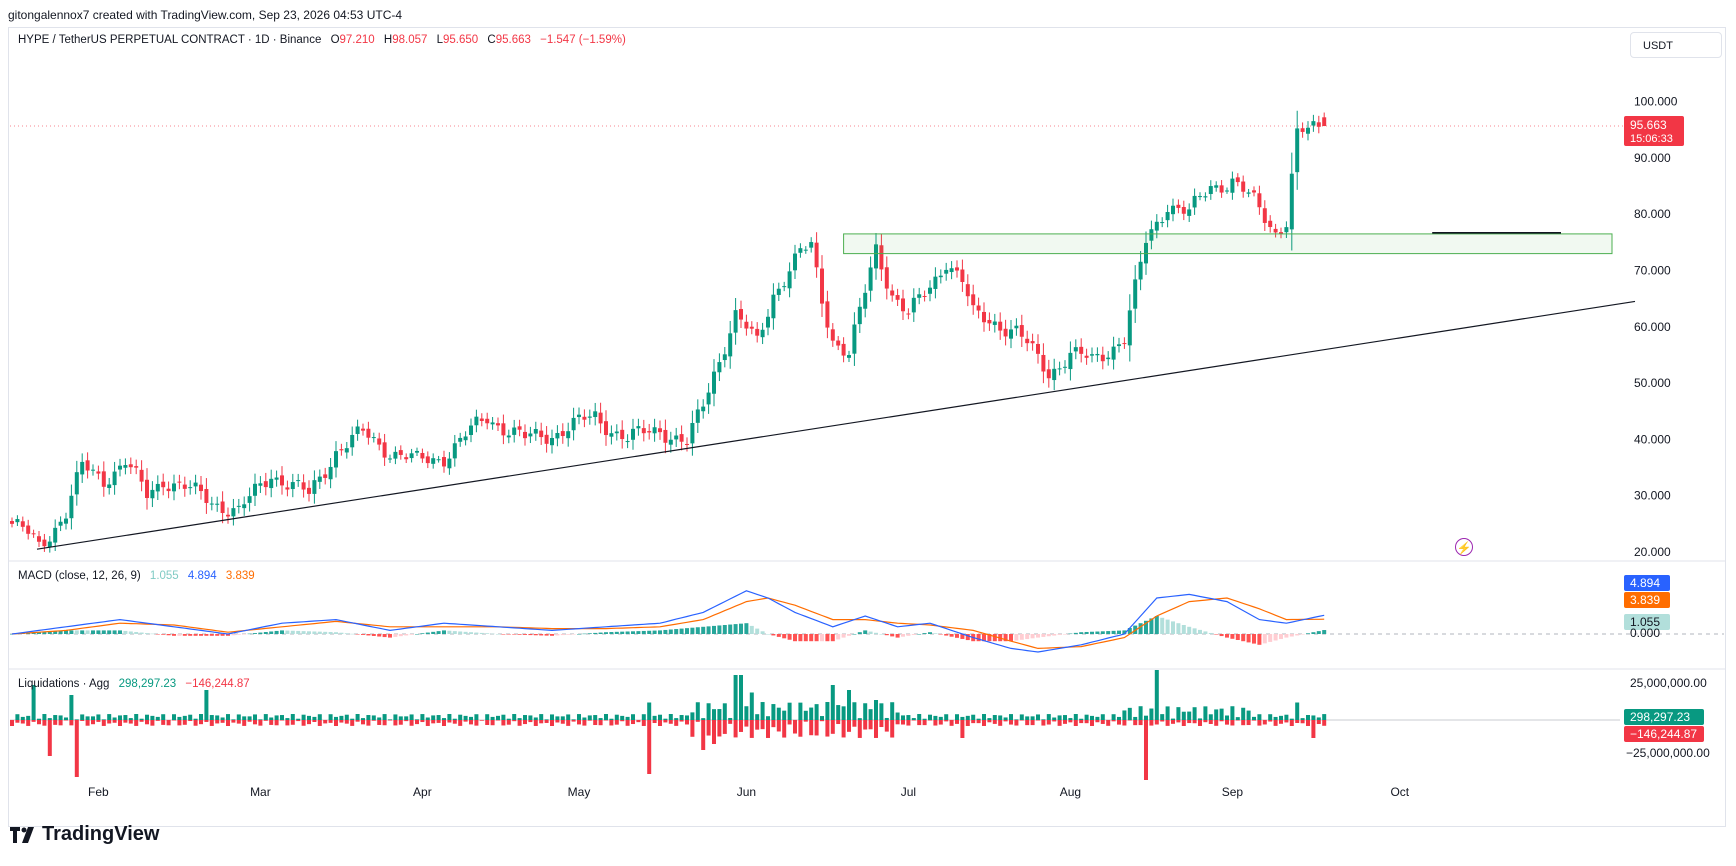  I want to click on macd-axis-tag-label: 1.055, so click(1645, 622).